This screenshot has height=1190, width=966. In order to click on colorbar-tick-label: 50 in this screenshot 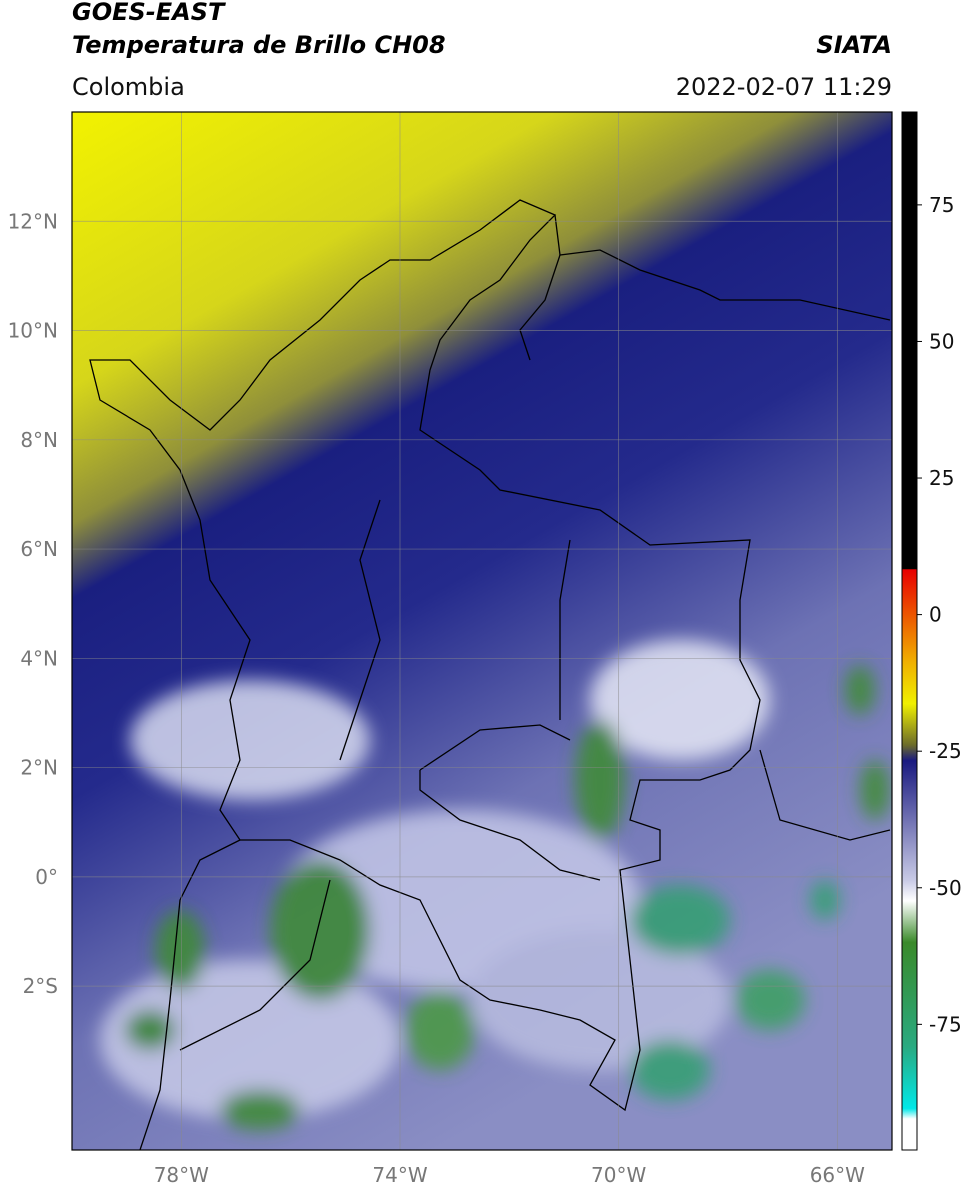, I will do `click(941, 341)`.